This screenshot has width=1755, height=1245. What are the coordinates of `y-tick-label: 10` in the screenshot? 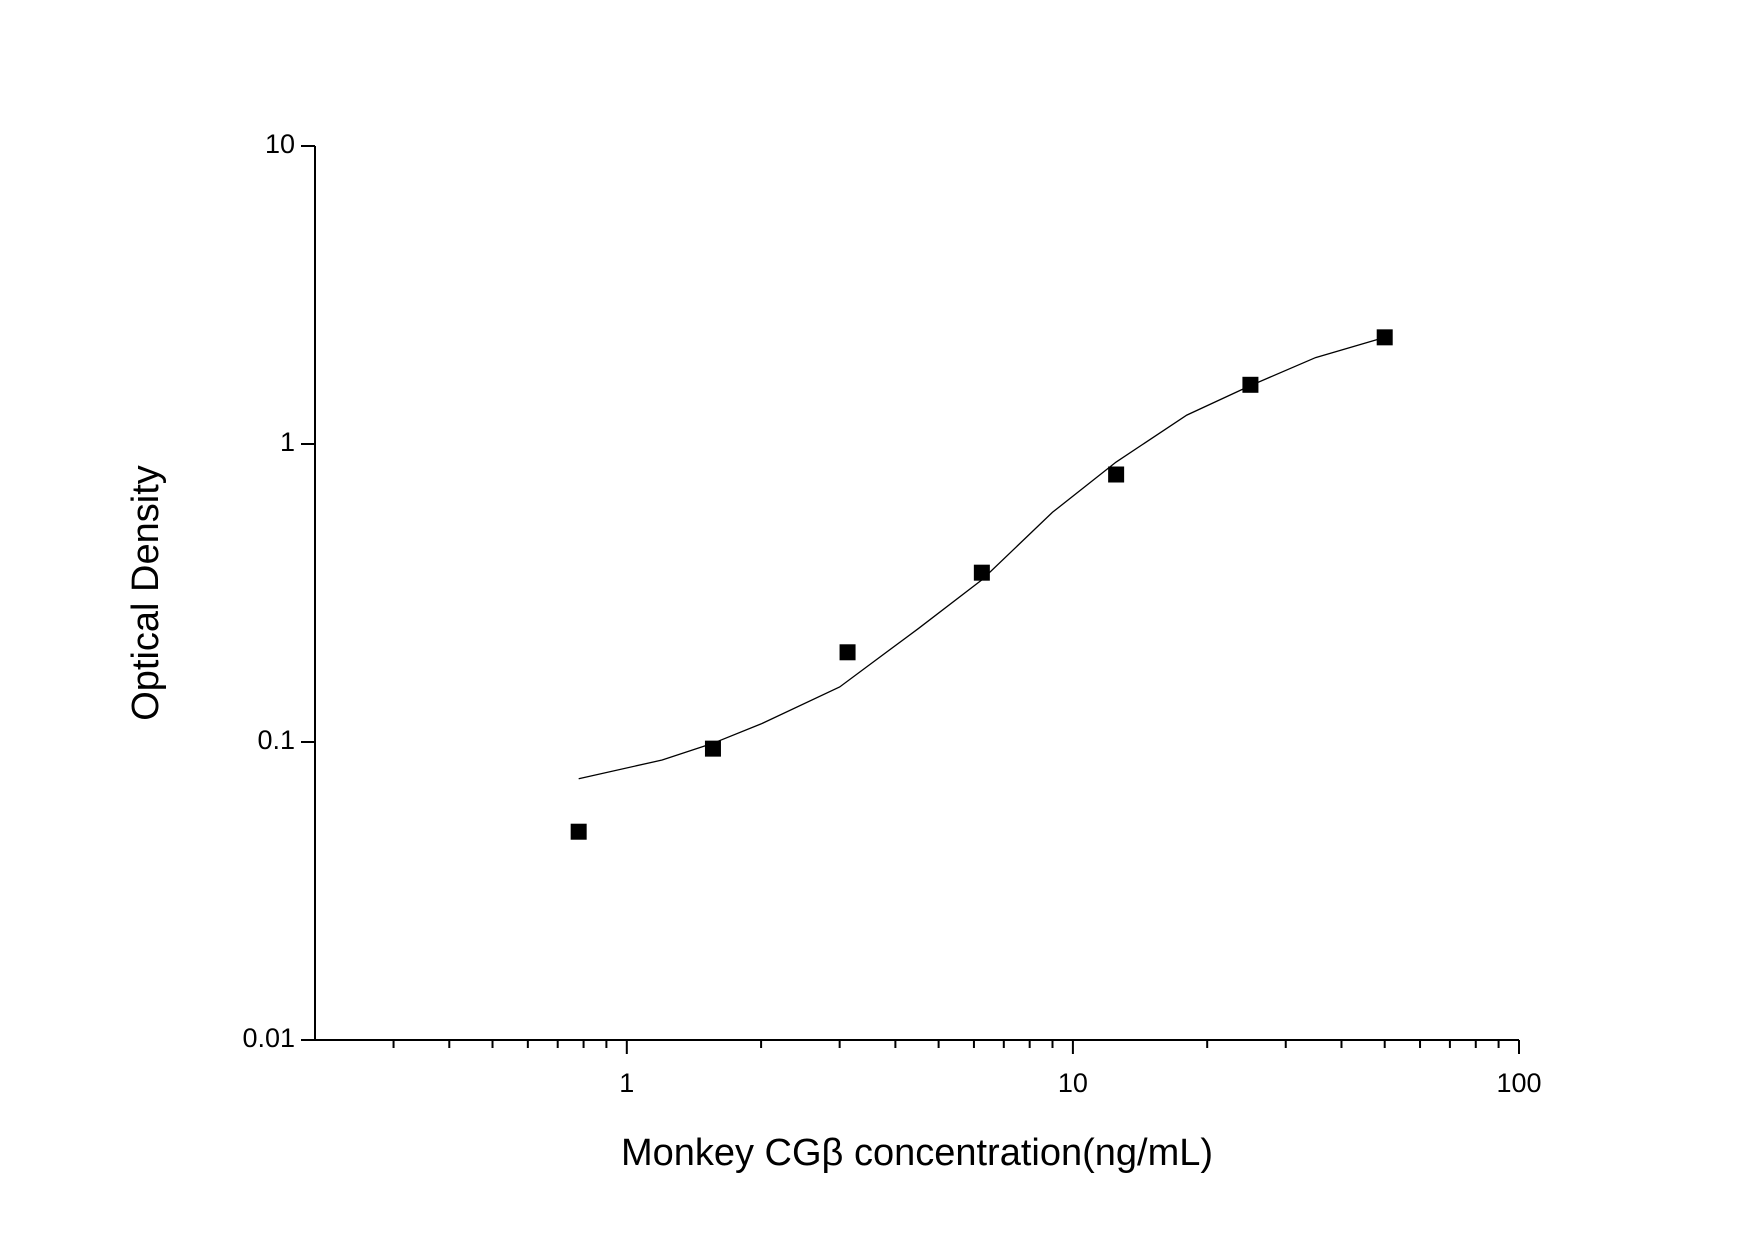 It's located at (280, 144).